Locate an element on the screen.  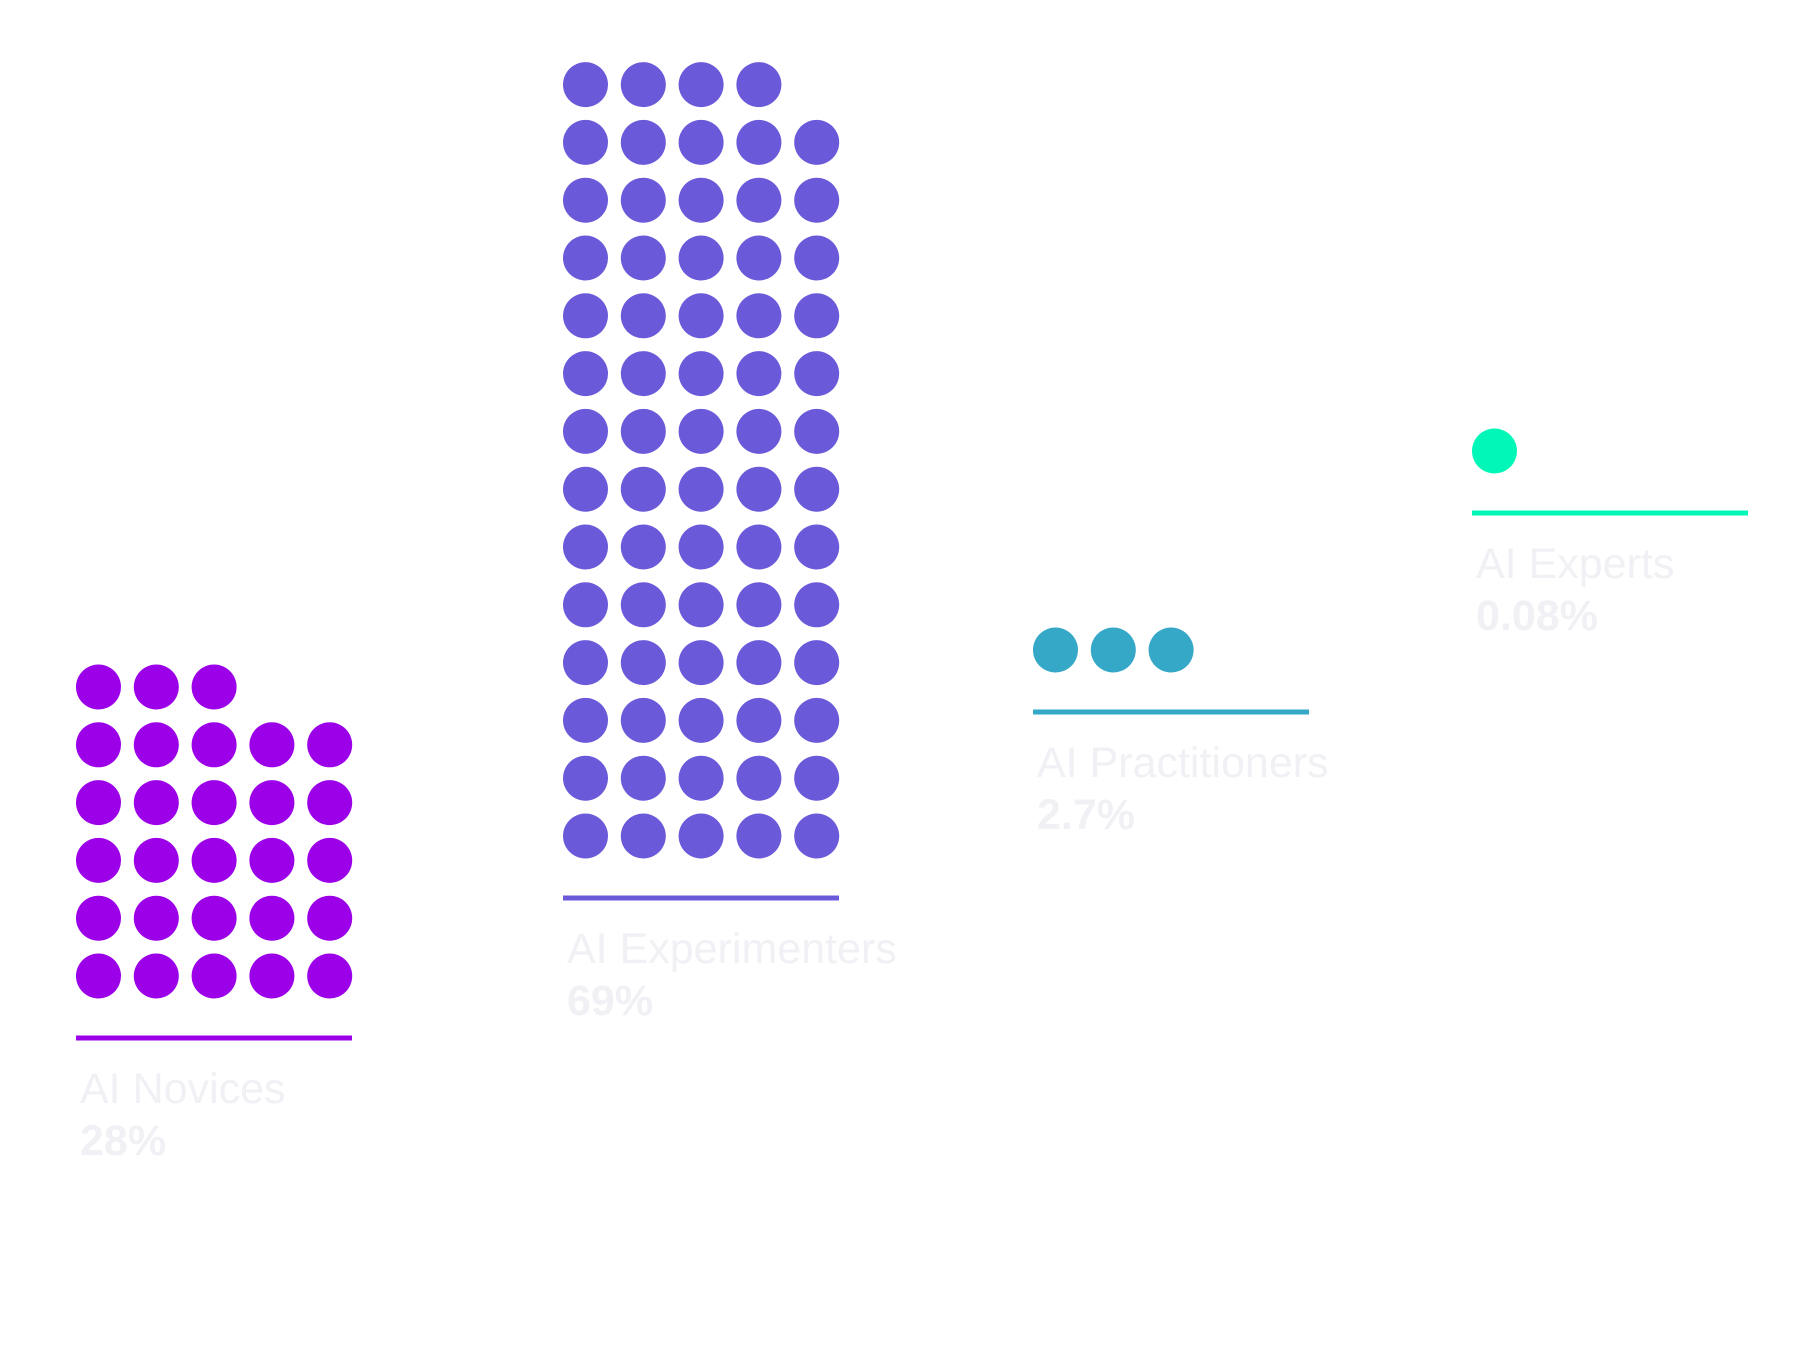
group-label: AI Practitioners is located at coordinates (1183, 763).